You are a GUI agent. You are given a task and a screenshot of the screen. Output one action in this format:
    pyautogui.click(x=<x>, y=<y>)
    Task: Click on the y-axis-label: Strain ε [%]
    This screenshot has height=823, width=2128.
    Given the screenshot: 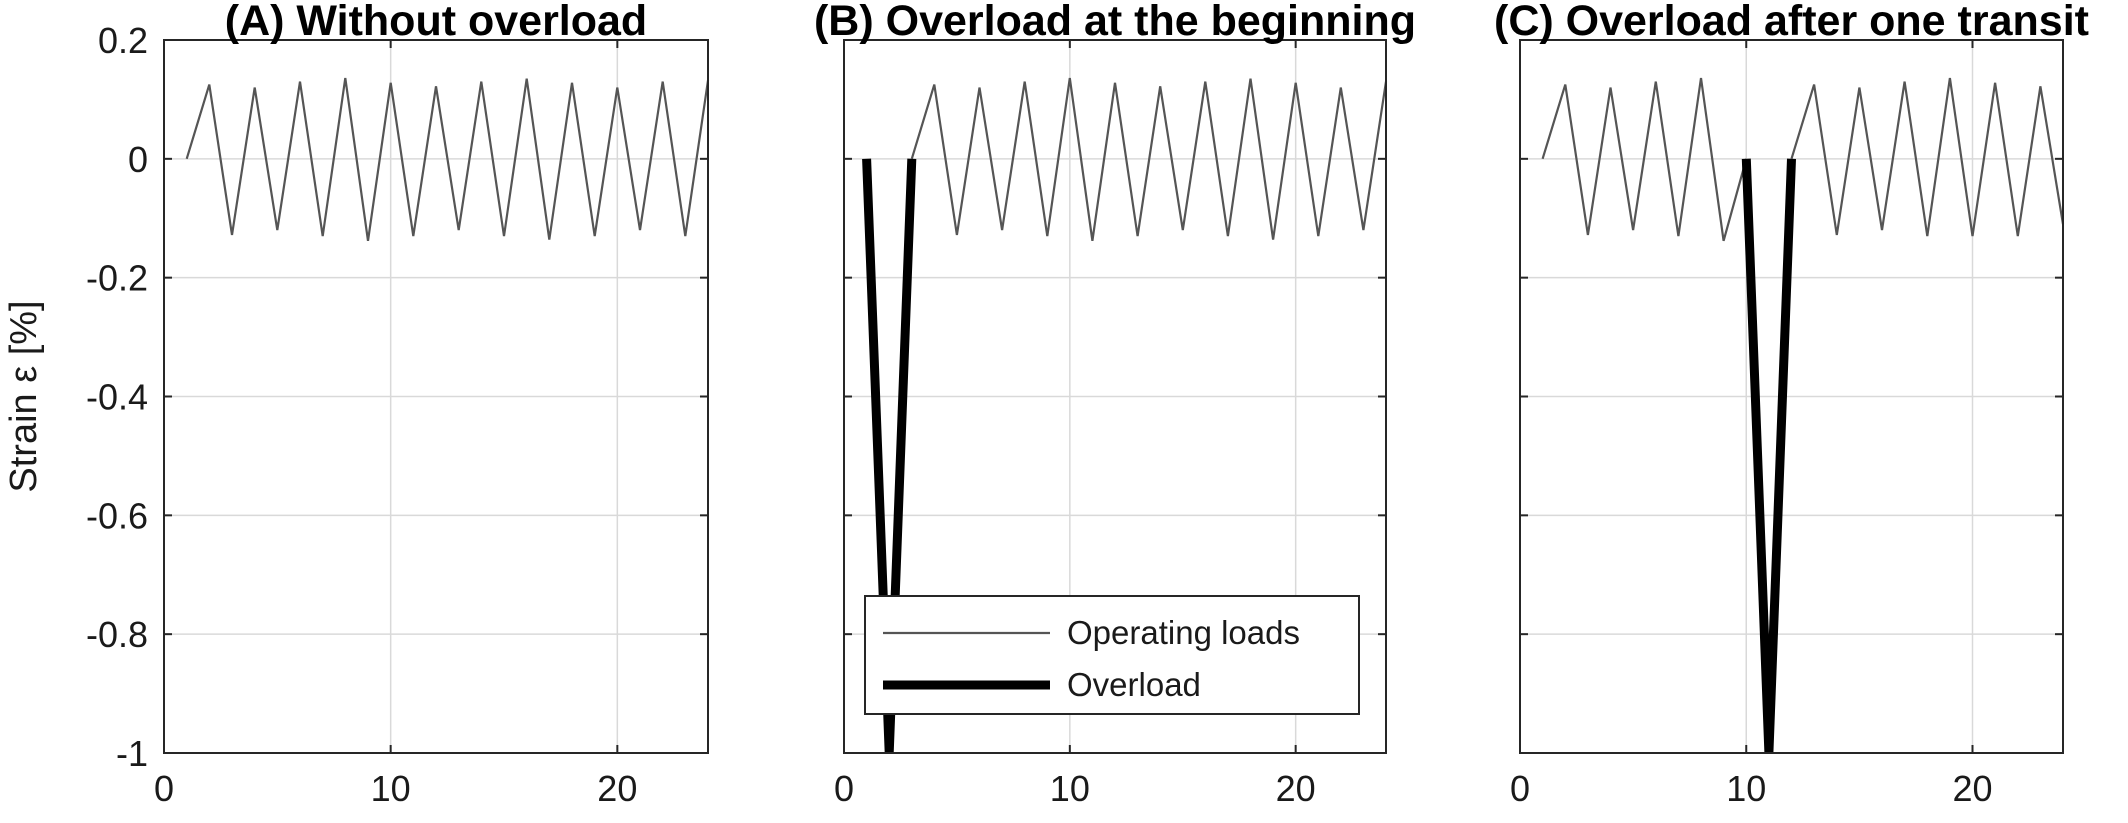 What is the action you would take?
    pyautogui.click(x=24, y=396)
    